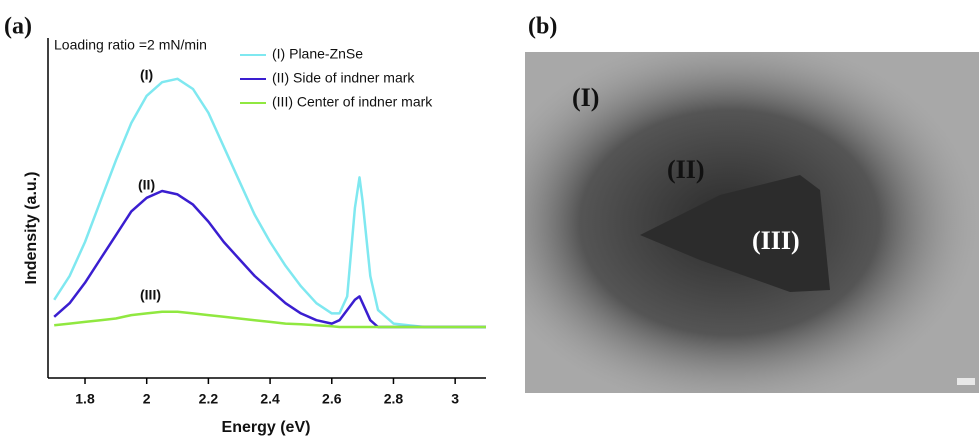 The width and height of the screenshot is (979, 441). What do you see at coordinates (130, 45) in the screenshot?
I see `subtitle: Loading ratio =2 mN/min` at bounding box center [130, 45].